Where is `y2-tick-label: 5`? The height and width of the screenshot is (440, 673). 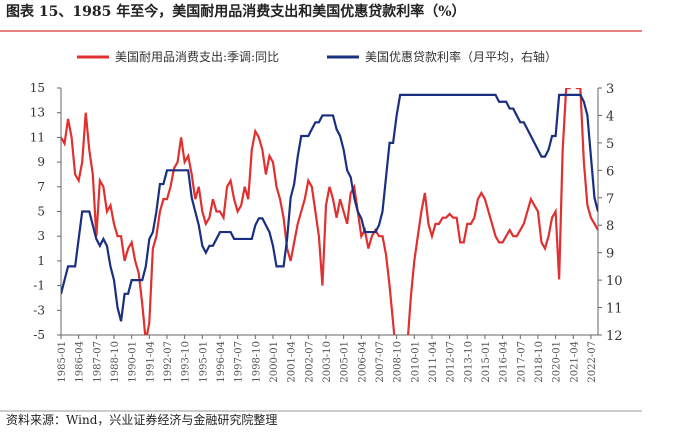
y2-tick-label: 5 is located at coordinates (610, 144).